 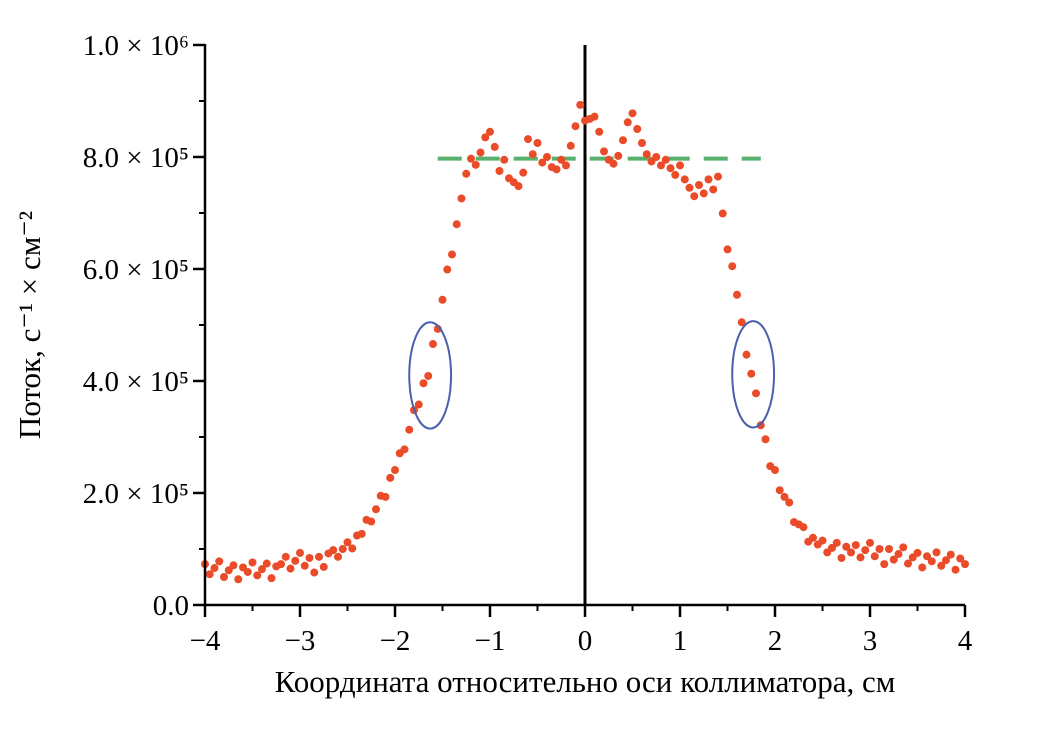 What do you see at coordinates (205, 641) in the screenshot?
I see `x-tick-label: −4` at bounding box center [205, 641].